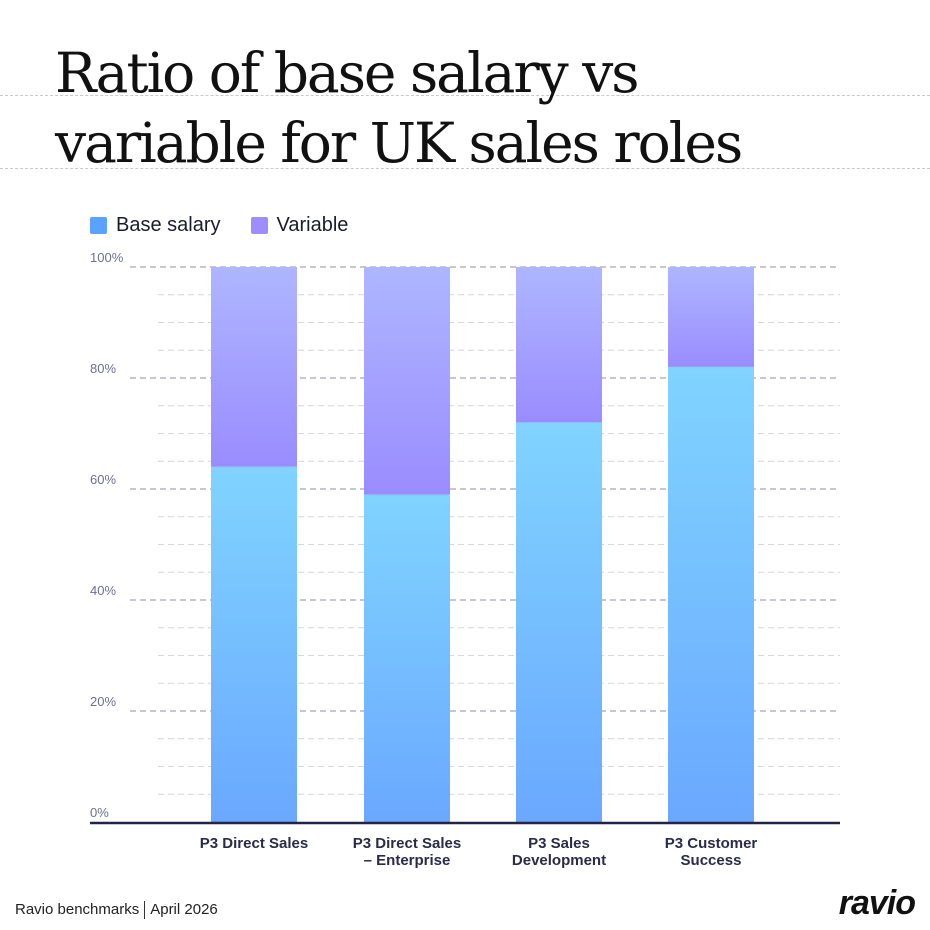  I want to click on x-tick-label: – Enterprise, so click(407, 860).